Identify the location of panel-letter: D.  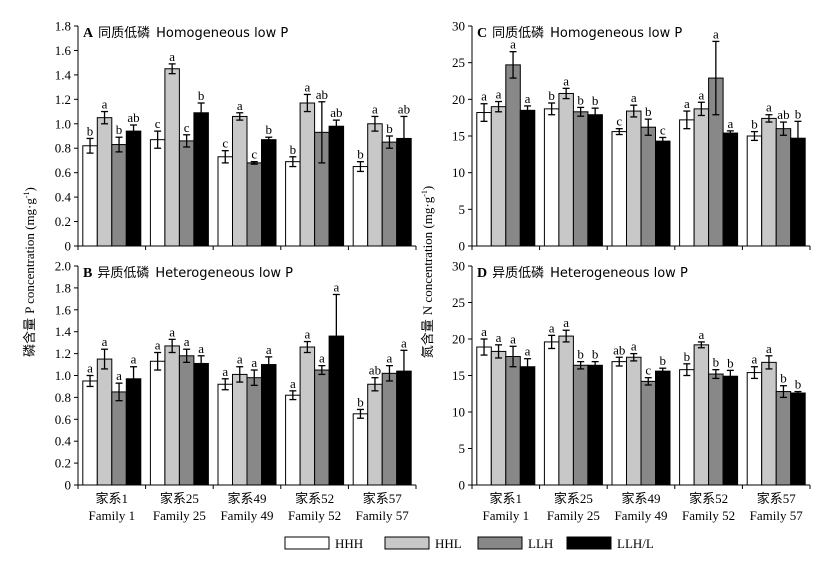
(482, 273).